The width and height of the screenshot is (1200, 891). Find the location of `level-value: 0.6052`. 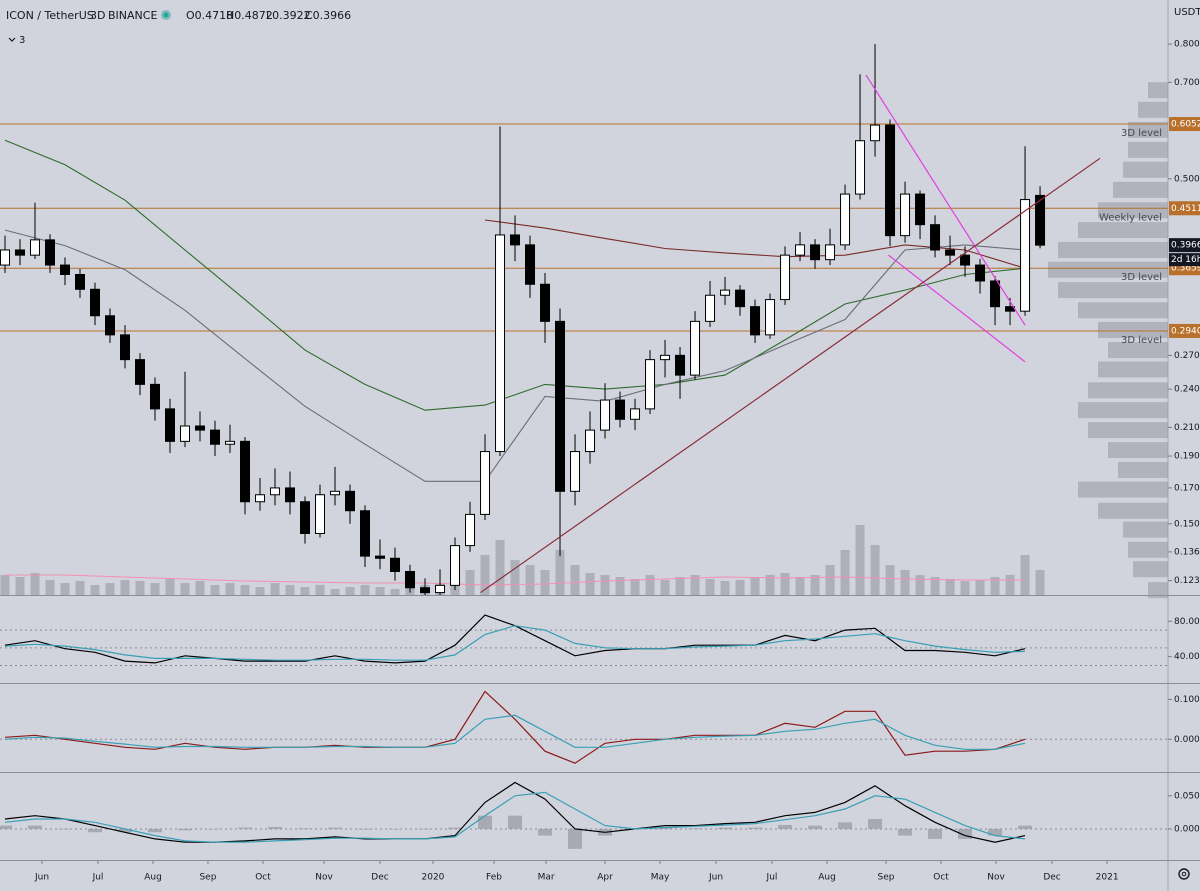

level-value: 0.6052 is located at coordinates (1185, 125).